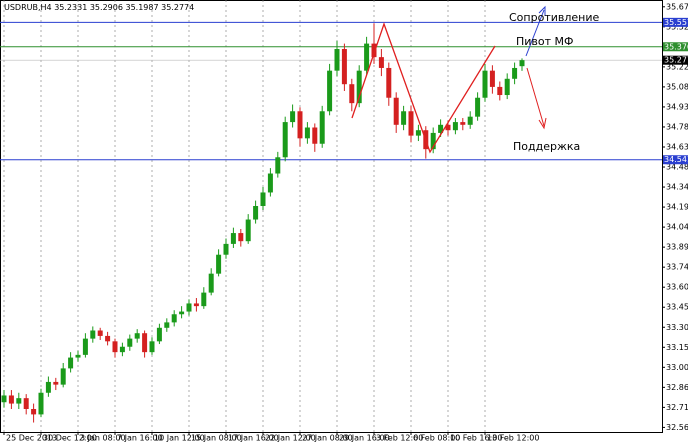  Describe the element at coordinates (675, 60) in the screenshot. I see `current-price-tag` at that location.